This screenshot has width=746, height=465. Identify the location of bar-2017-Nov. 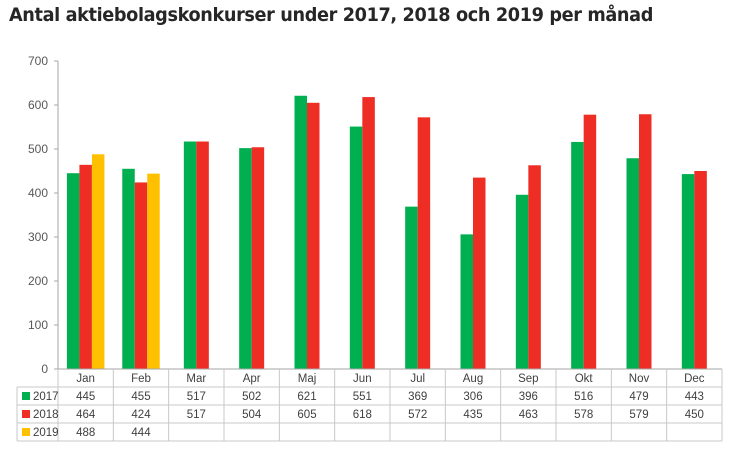
(632, 263).